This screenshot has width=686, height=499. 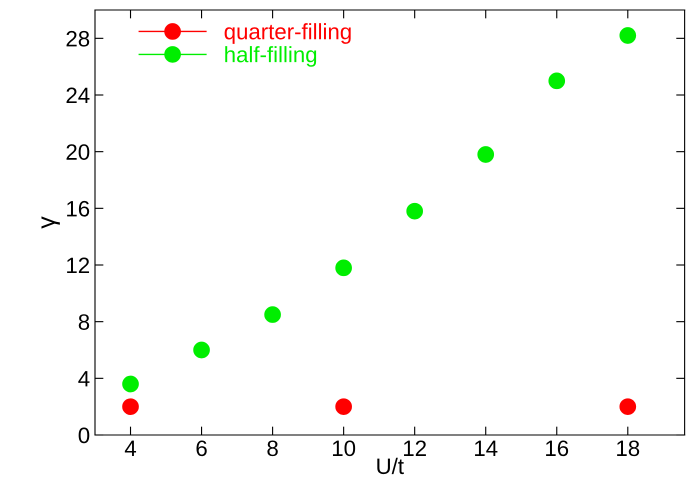 I want to click on y-tick-label: 20, so click(x=78, y=152).